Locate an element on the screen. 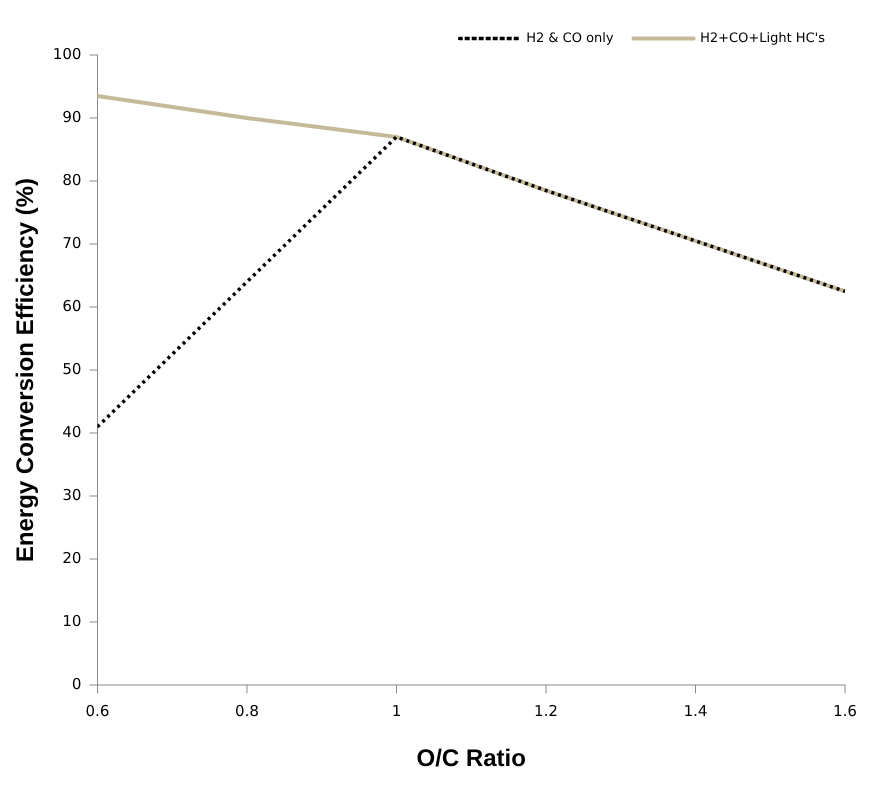  x-tick-label: 0.8 is located at coordinates (247, 711).